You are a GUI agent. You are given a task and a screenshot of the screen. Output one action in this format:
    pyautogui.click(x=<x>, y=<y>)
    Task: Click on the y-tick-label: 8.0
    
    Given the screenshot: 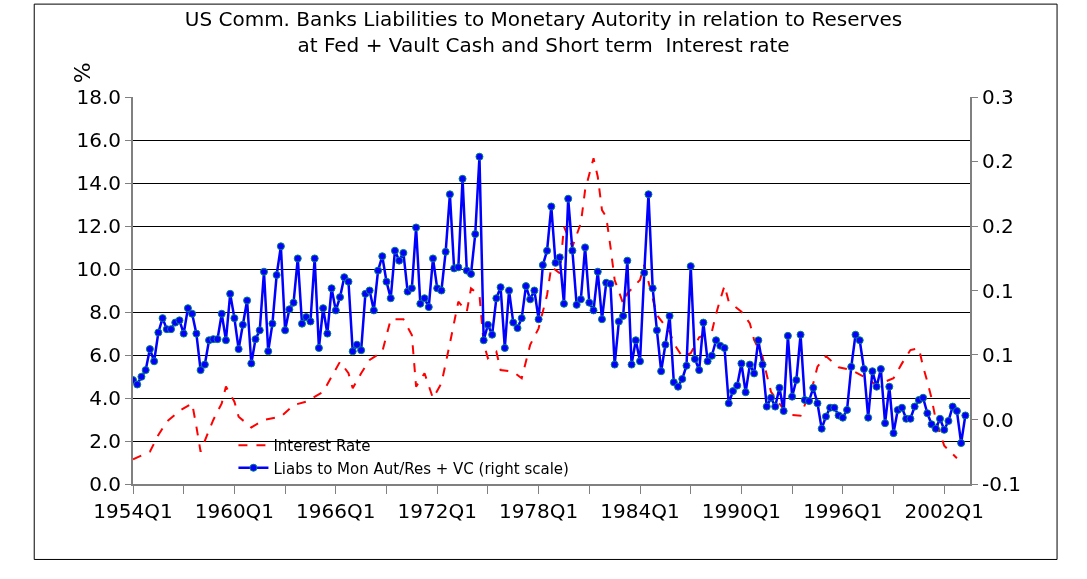 What is the action you would take?
    pyautogui.click(x=105, y=312)
    